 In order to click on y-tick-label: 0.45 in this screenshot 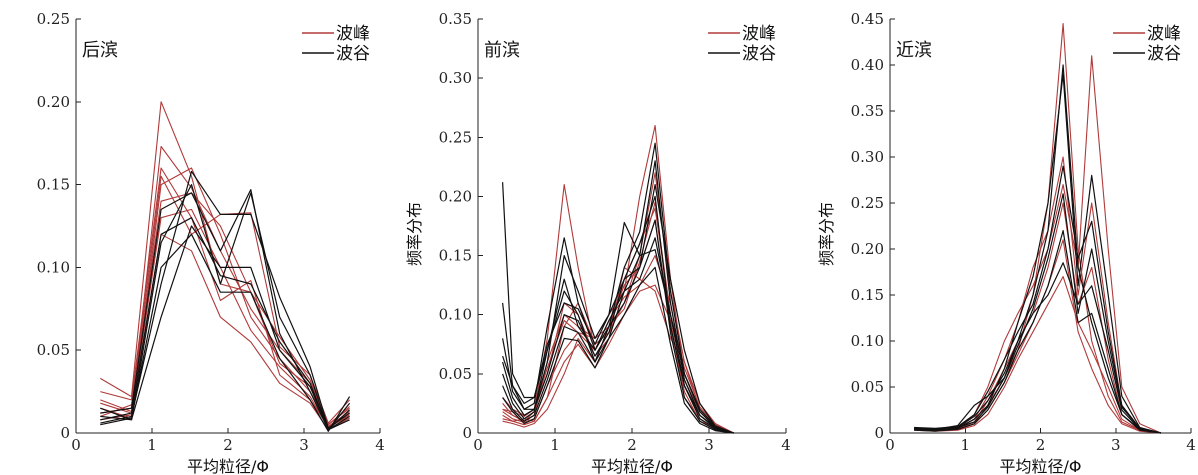, I will do `click(867, 19)`.